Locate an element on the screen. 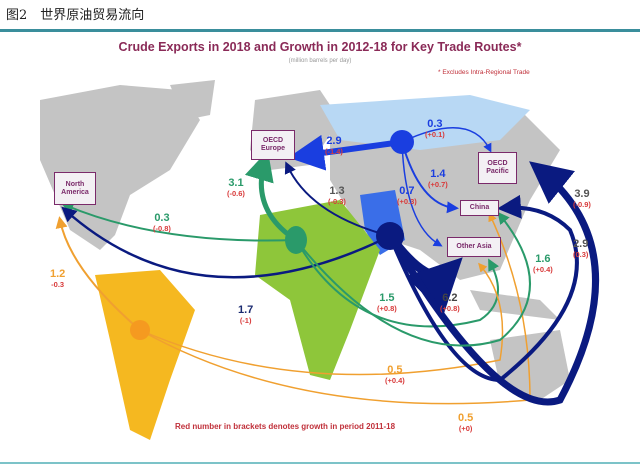  russia-region is located at coordinates (425, 122).